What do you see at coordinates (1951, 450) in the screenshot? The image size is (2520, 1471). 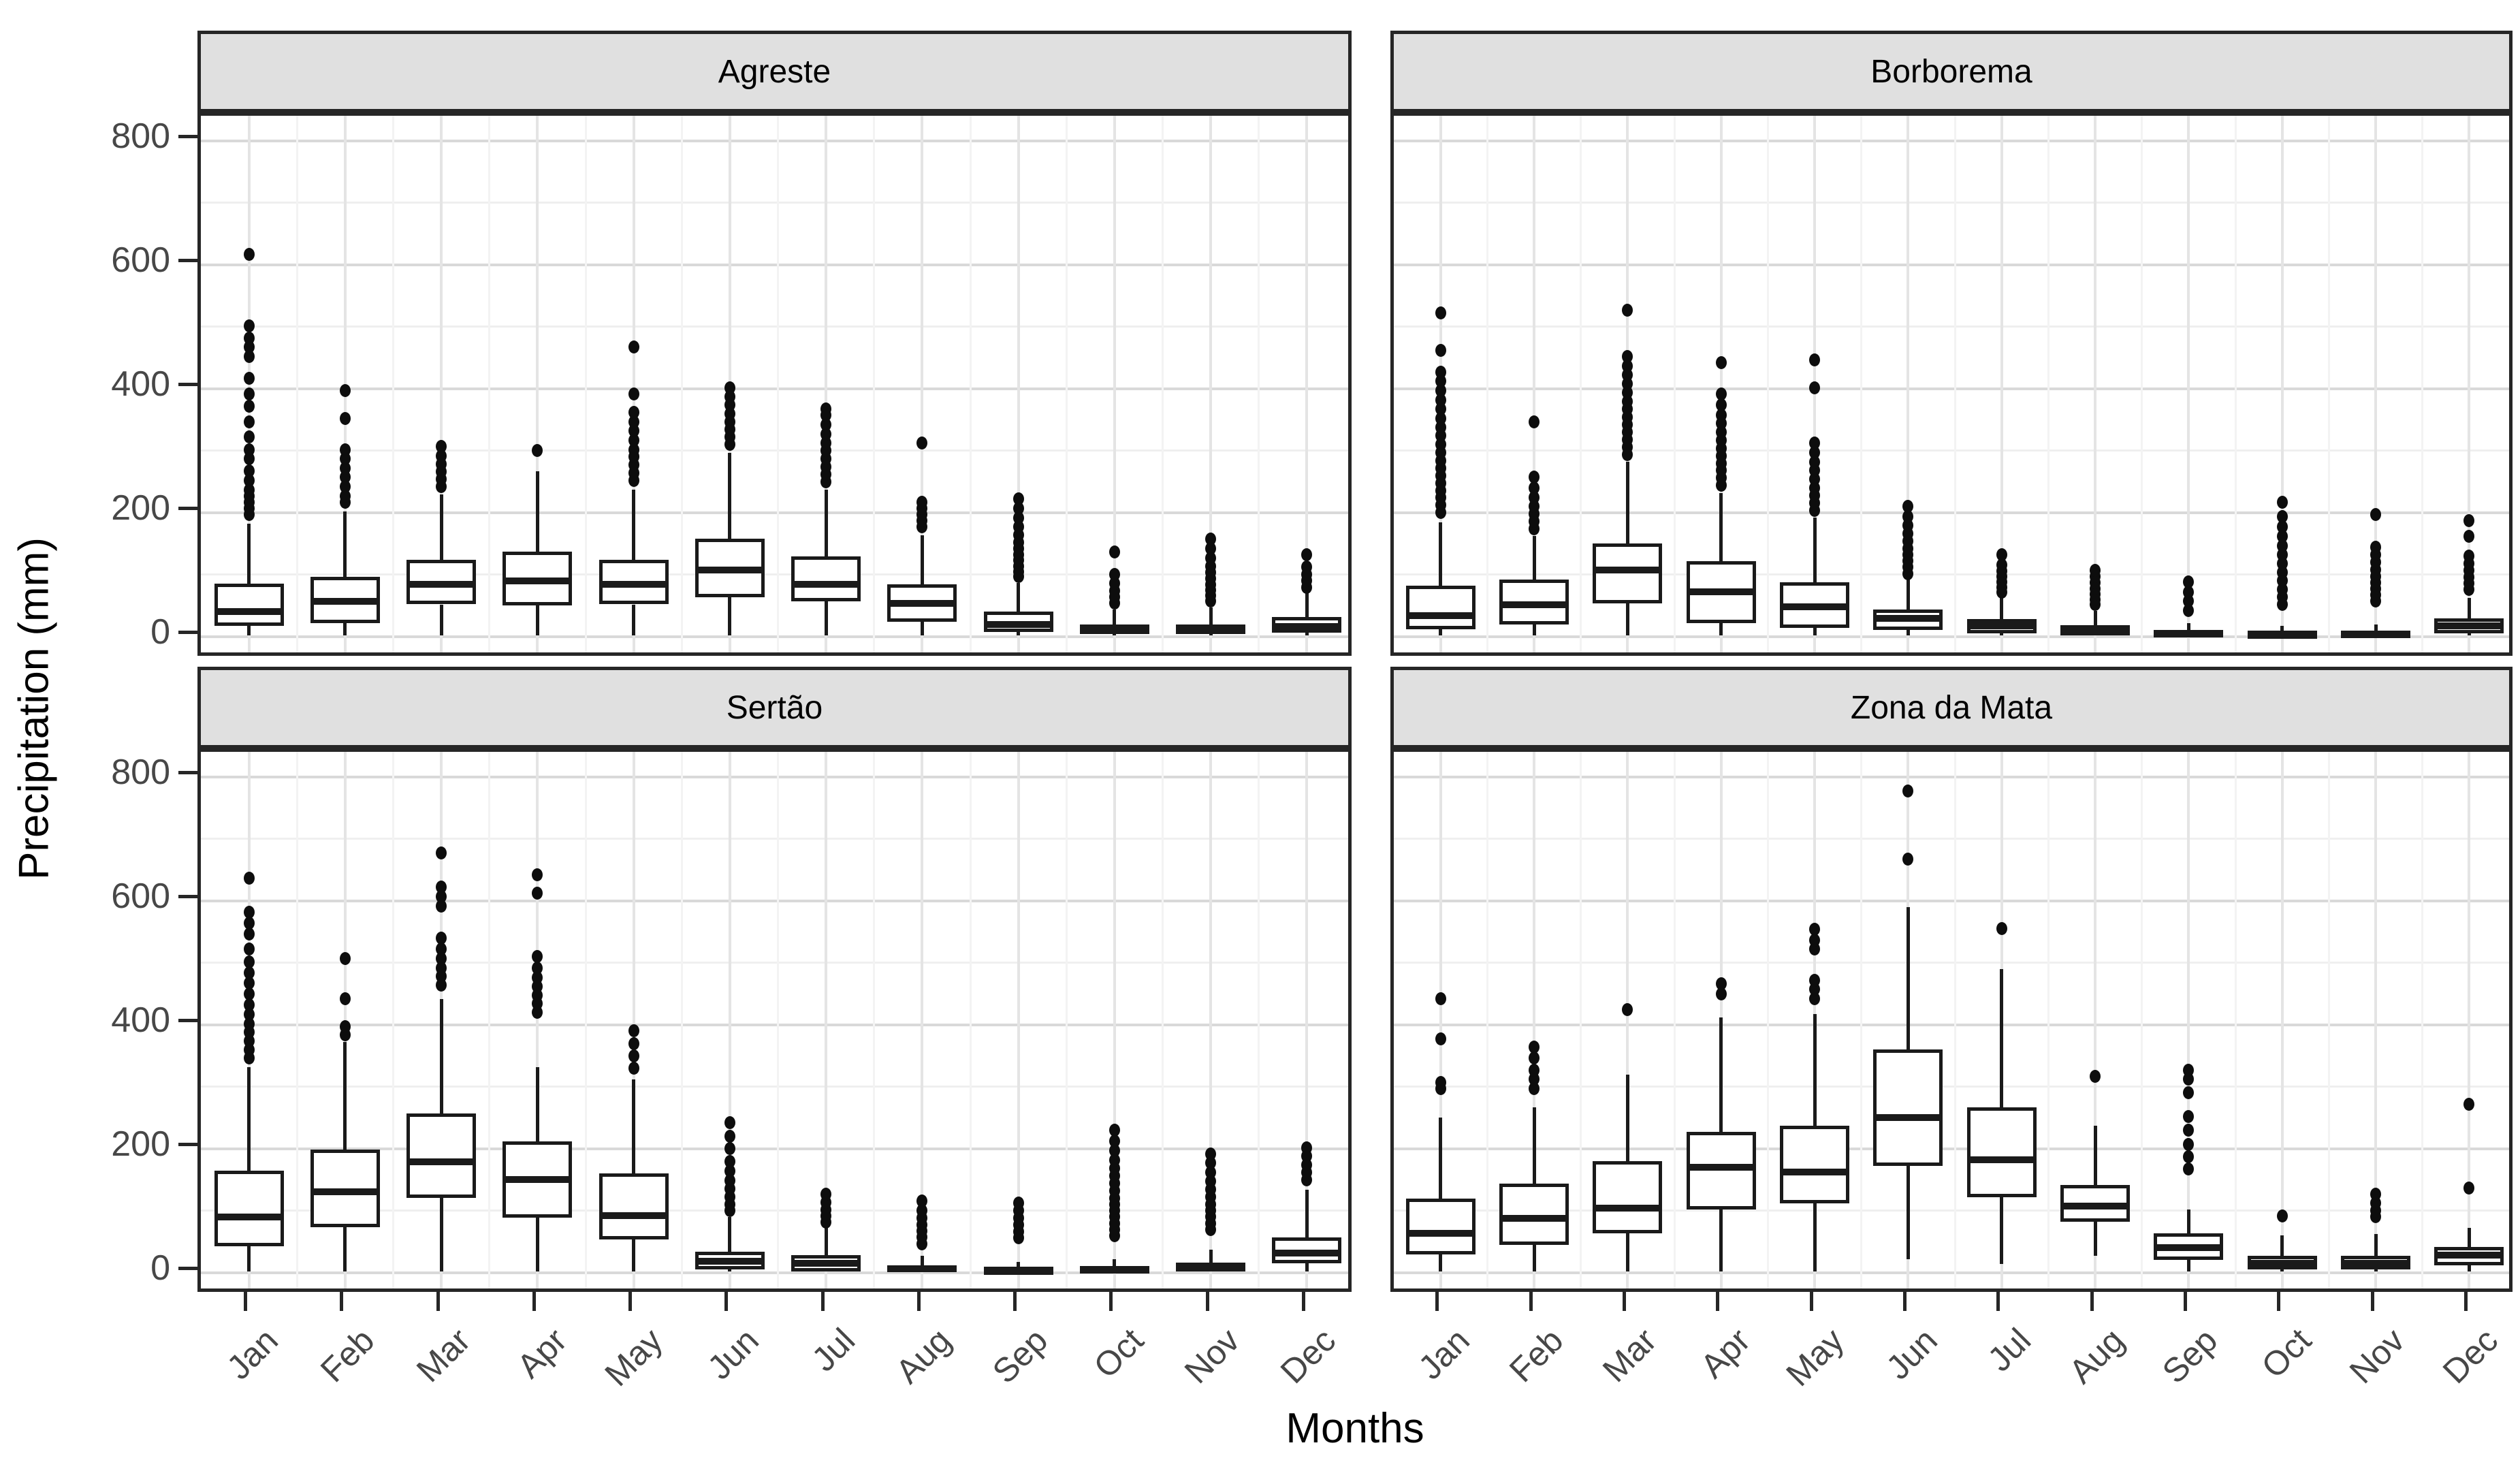 I see `gridline-minor` at bounding box center [1951, 450].